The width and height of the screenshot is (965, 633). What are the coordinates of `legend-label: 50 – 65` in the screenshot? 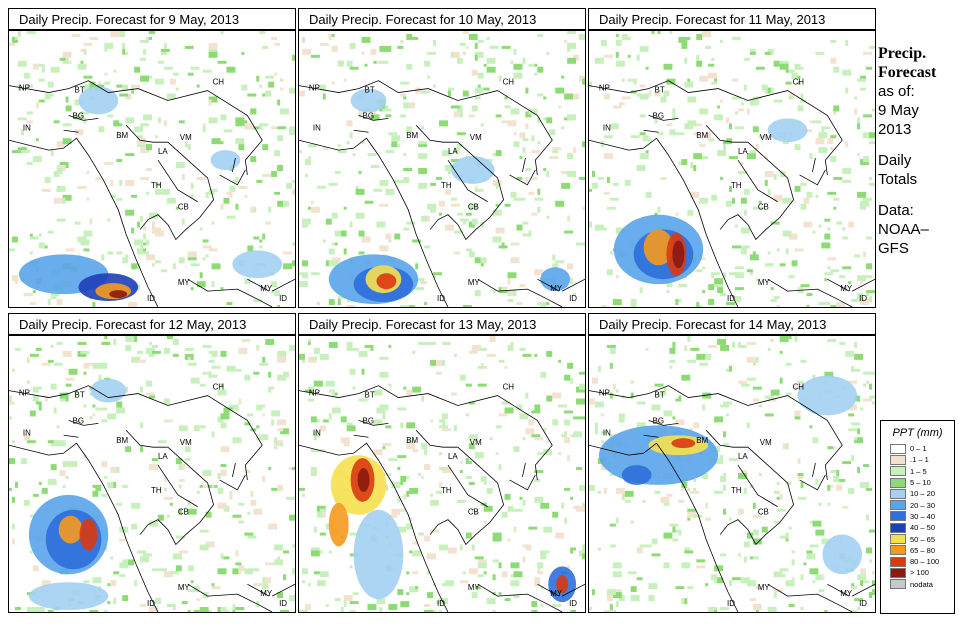 It's located at (923, 539).